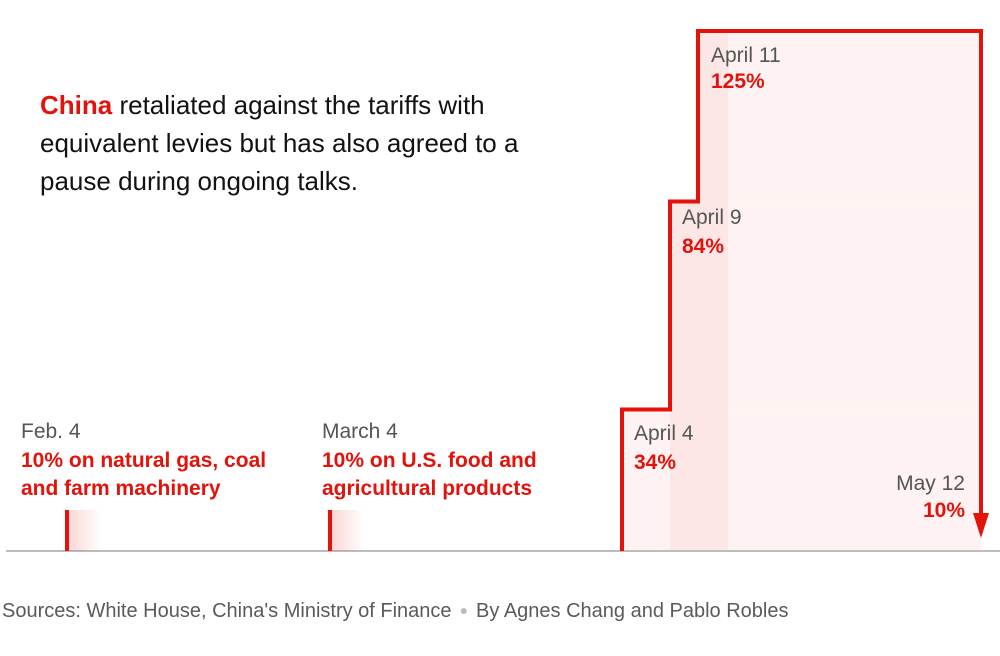  I want to click on band-apr11, so click(713, 291).